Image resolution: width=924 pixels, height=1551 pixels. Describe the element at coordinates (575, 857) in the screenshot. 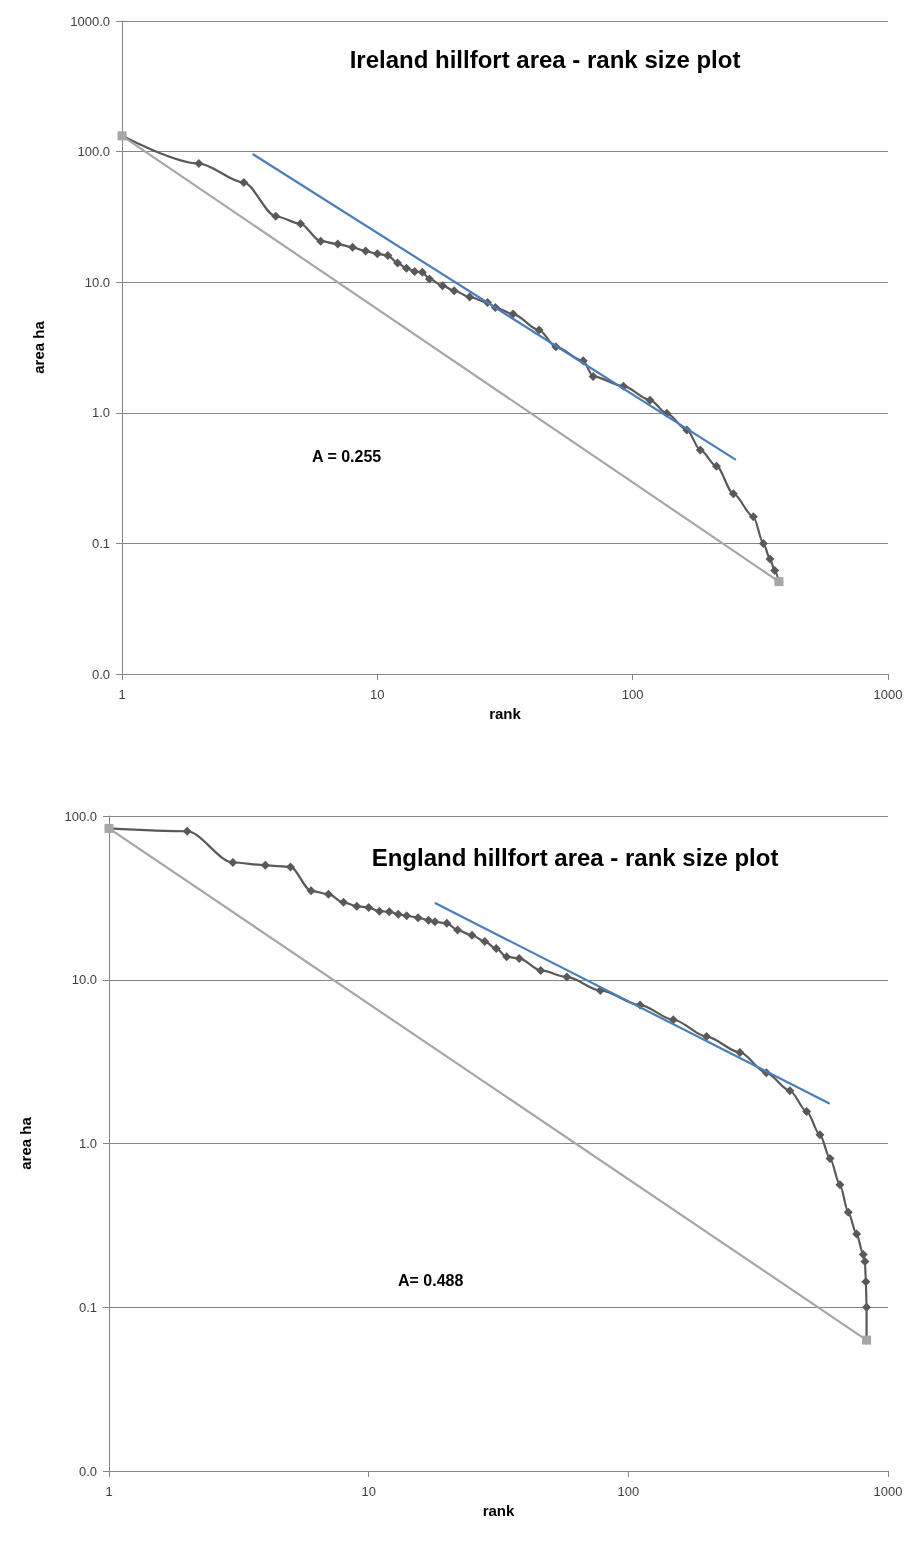

I see `text: England hillfort area - rank size plot` at that location.